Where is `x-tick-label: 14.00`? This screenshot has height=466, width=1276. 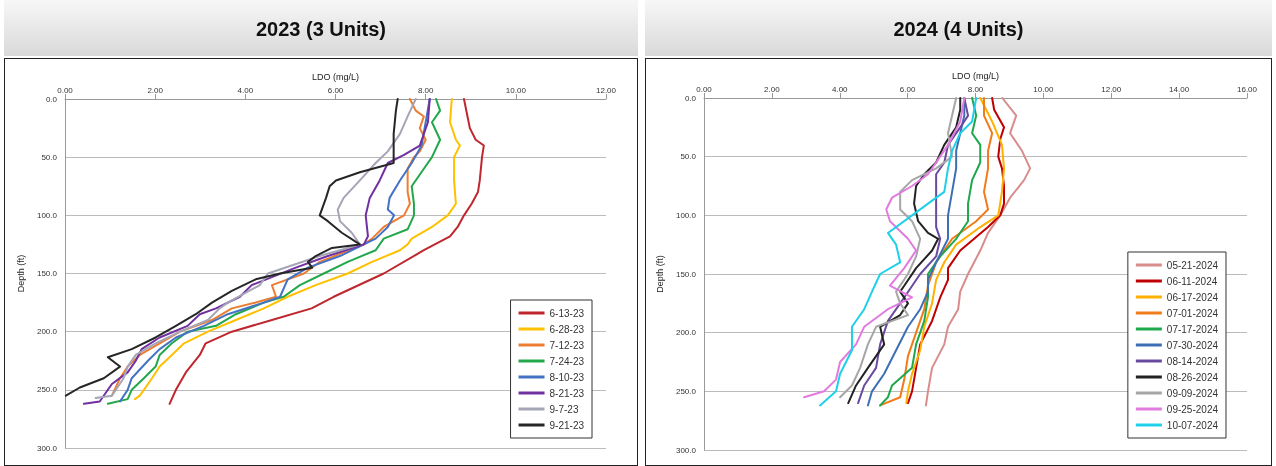 x-tick-label: 14.00 is located at coordinates (1179, 89).